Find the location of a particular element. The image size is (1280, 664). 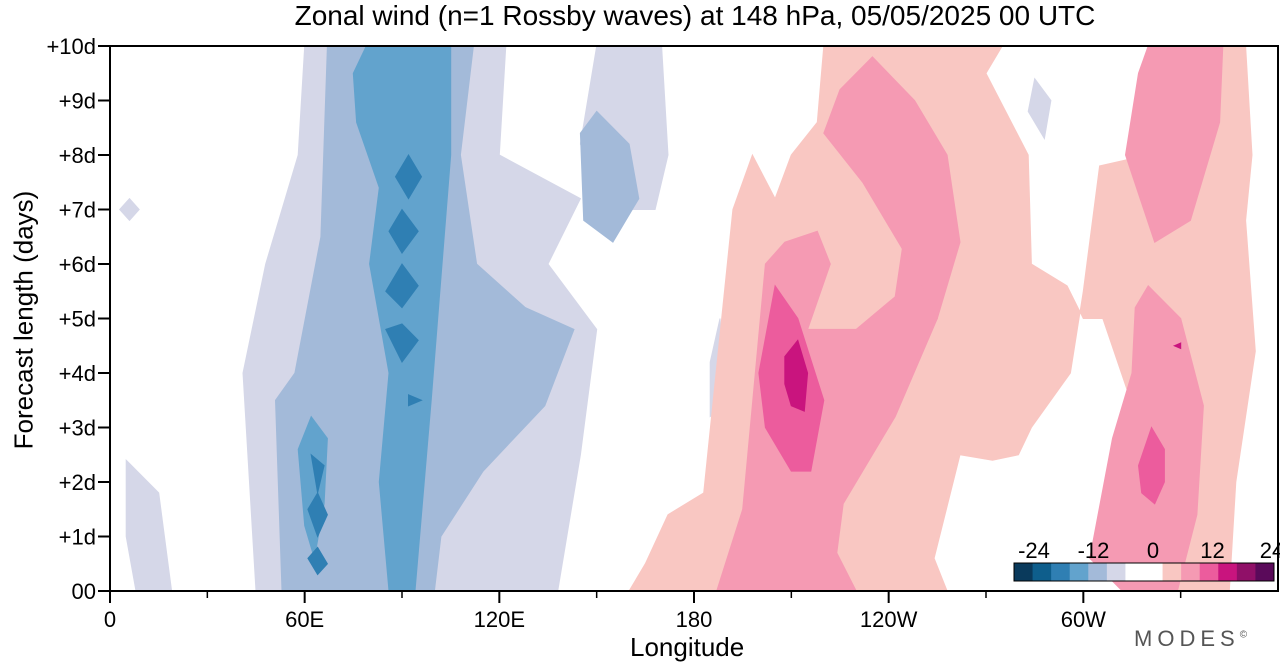

y-tick-label: +1d is located at coordinates (77, 537).